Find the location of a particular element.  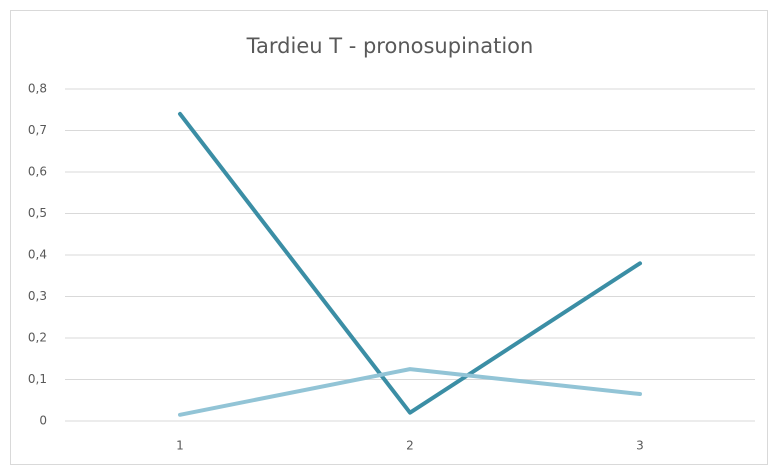

x-tick-label: 3 is located at coordinates (640, 446).